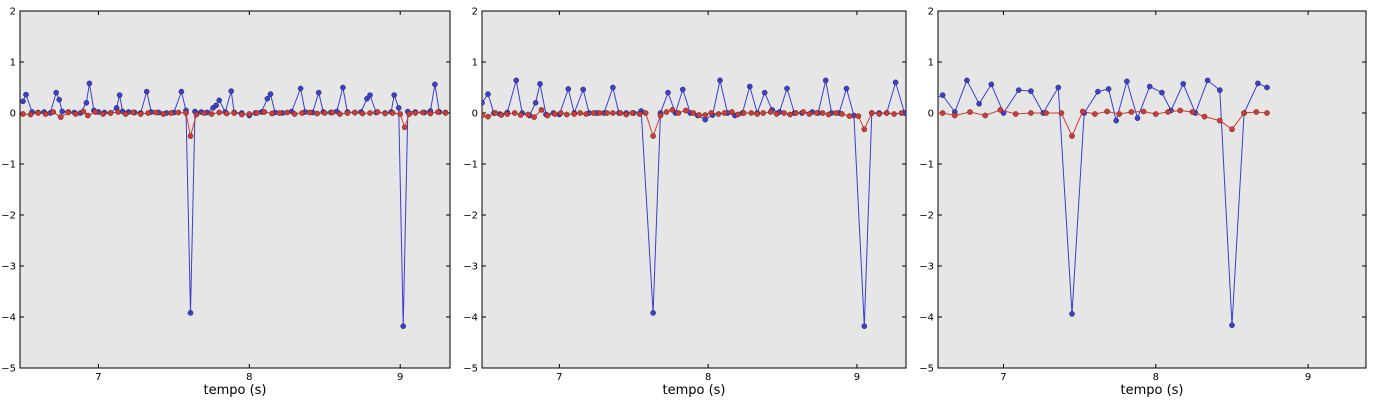 The height and width of the screenshot is (400, 1377). I want to click on y-tick-label: −4, so click(926, 318).